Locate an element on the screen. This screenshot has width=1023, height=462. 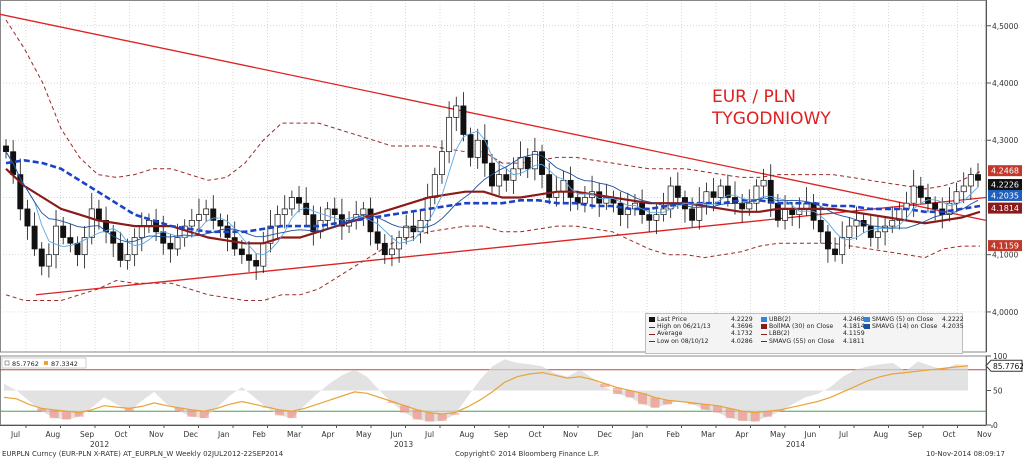
legend-label: SMAVG (14) on Close is located at coordinates (905, 327).